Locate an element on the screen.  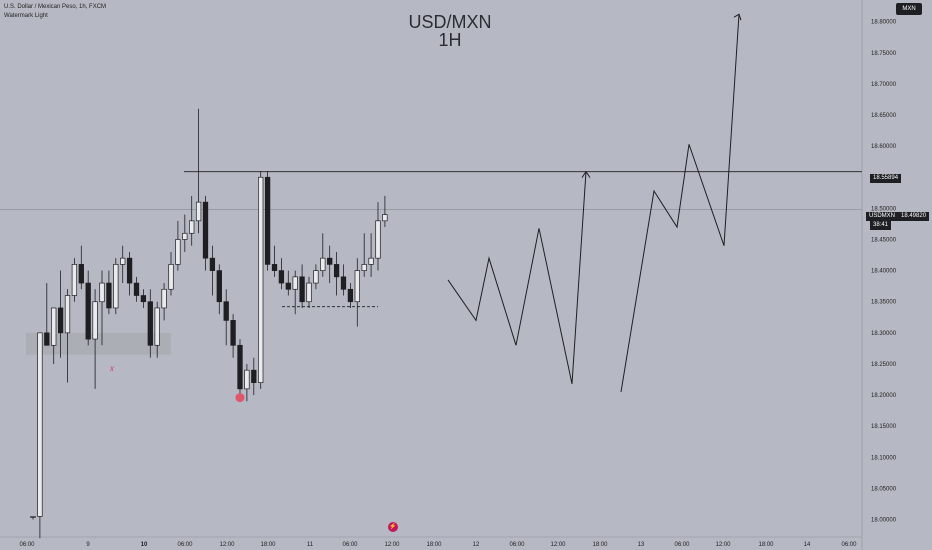
y-tick-label: 18.75000 is located at coordinates (884, 54).